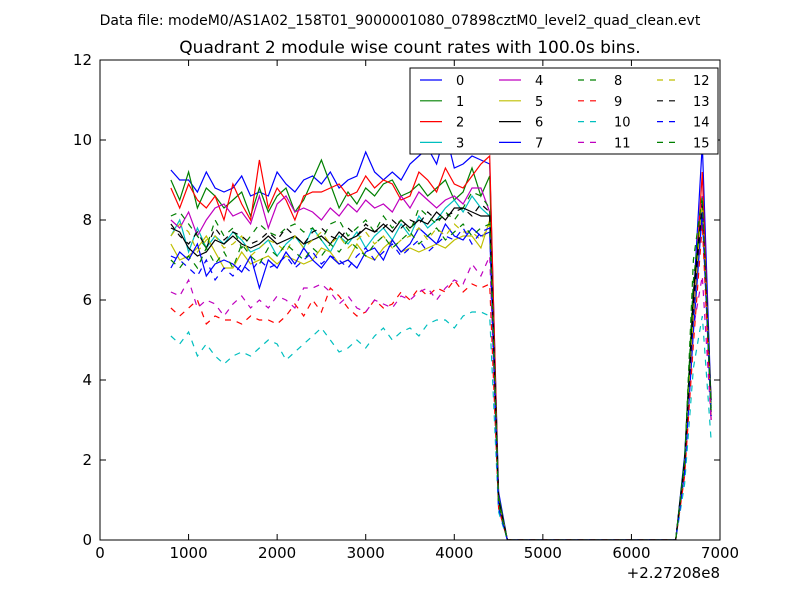 Image resolution: width=800 pixels, height=604 pixels. I want to click on x-tick-label: 1000, so click(188, 553).